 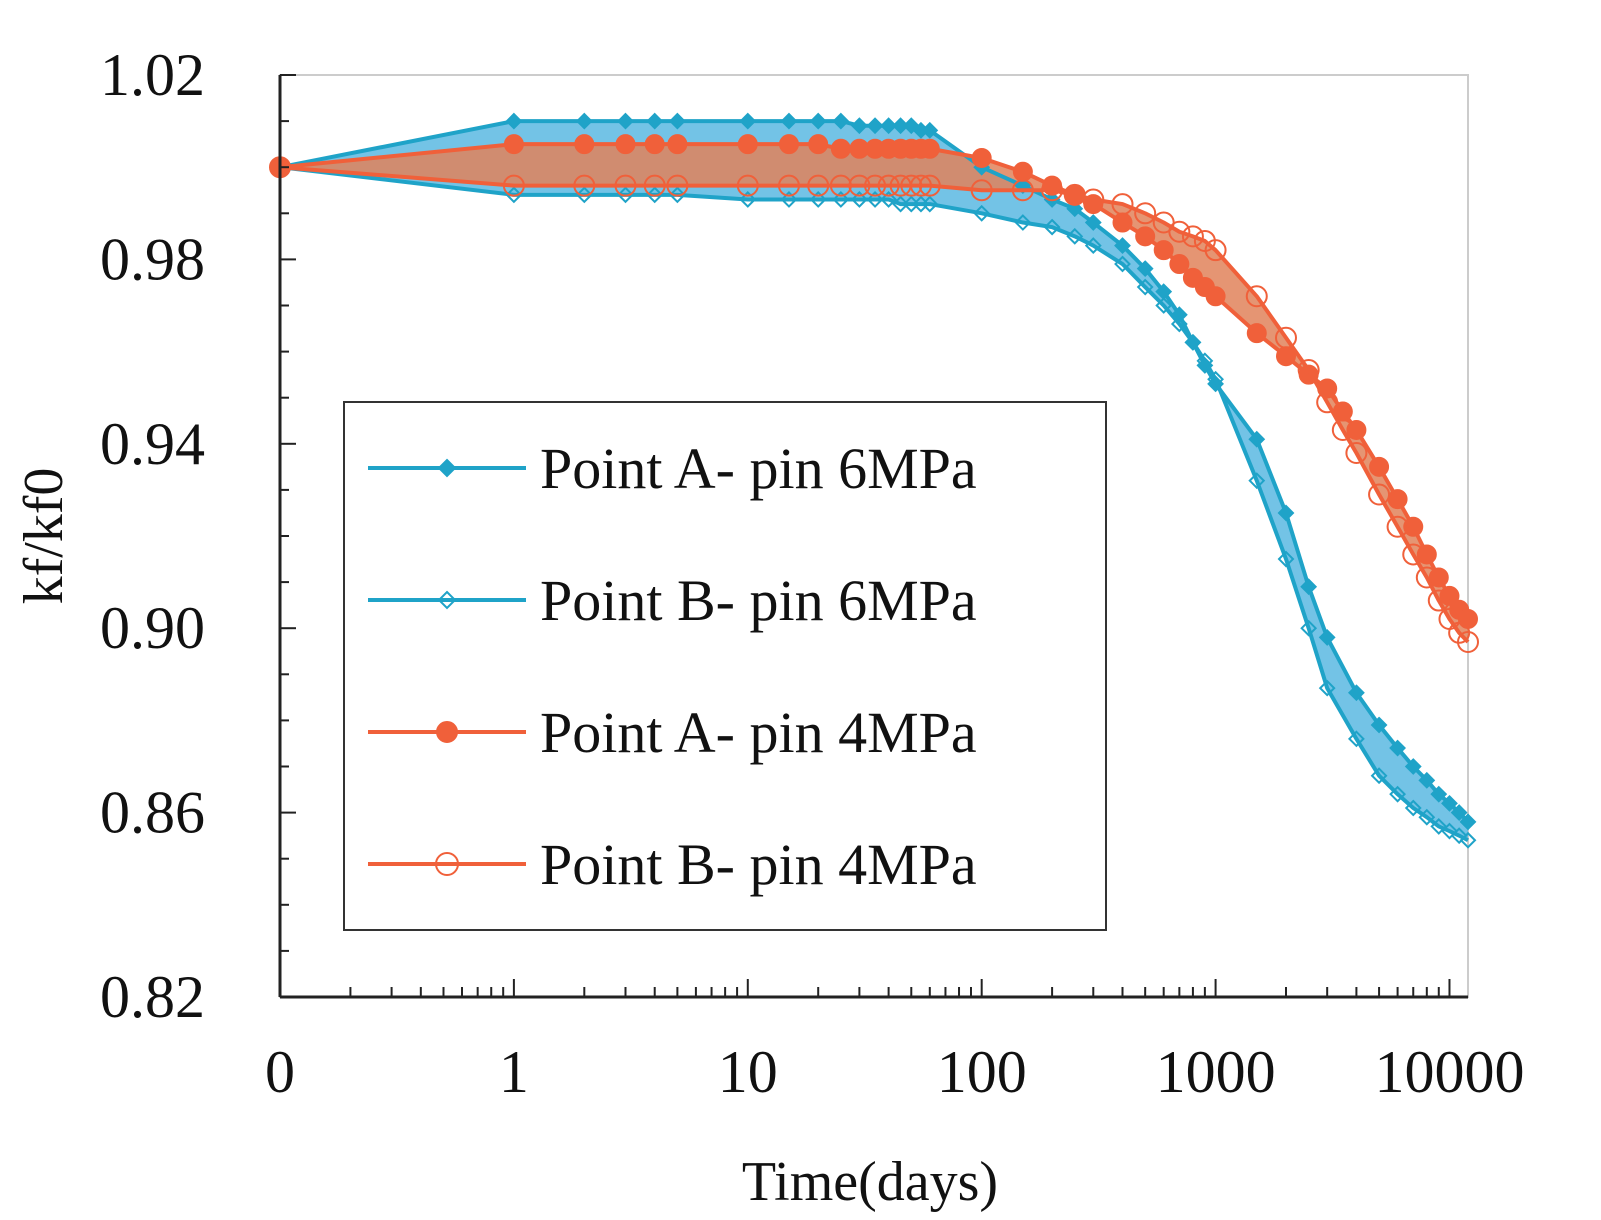 What do you see at coordinates (758, 600) in the screenshot?
I see `legend-label-1: Point B- pin 6MPa` at bounding box center [758, 600].